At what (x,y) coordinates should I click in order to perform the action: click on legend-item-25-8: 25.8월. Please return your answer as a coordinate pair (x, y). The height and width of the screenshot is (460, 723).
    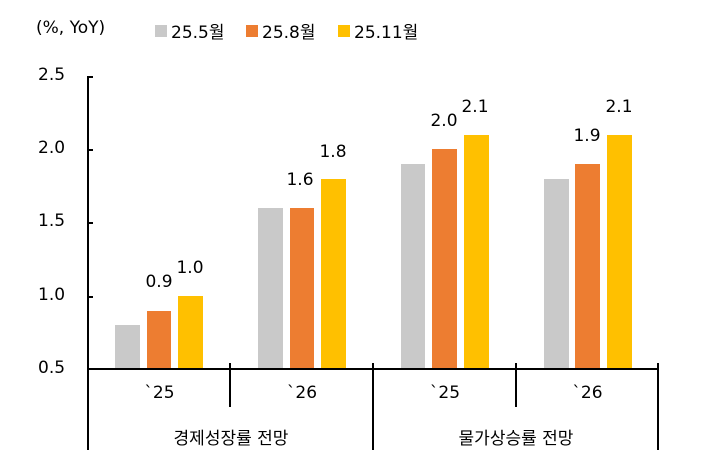
    Looking at the image, I should click on (281, 30).